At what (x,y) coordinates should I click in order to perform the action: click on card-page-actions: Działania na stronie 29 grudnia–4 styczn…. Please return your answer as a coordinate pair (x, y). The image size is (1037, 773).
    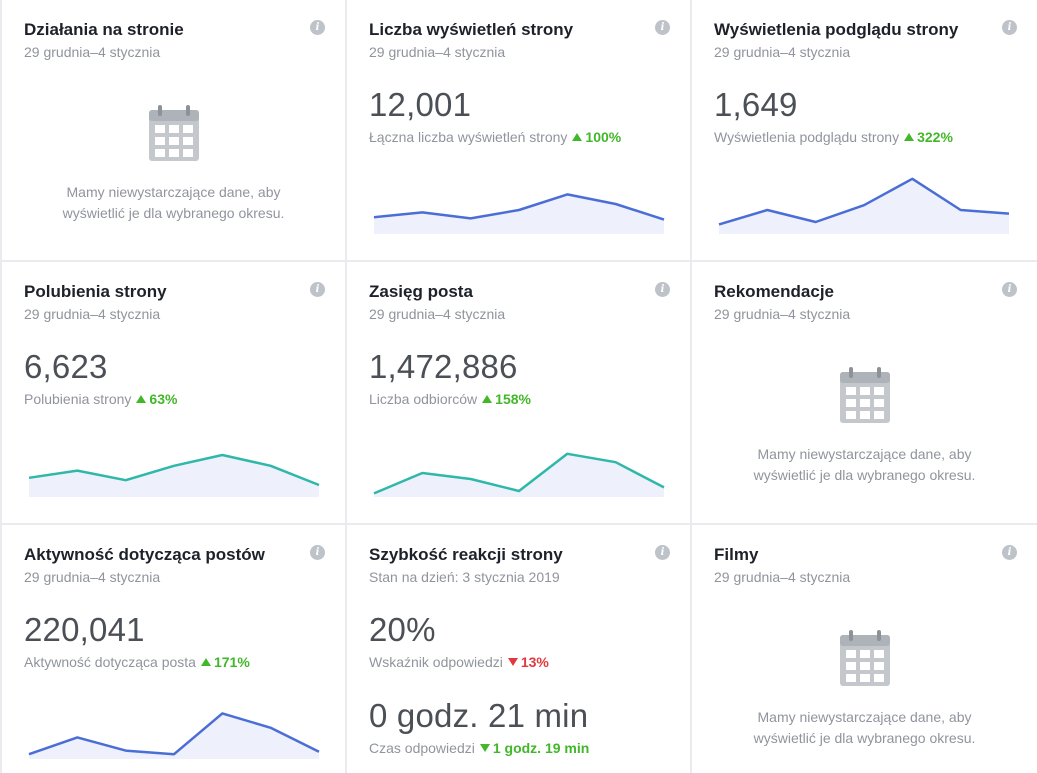
    Looking at the image, I should click on (173, 130).